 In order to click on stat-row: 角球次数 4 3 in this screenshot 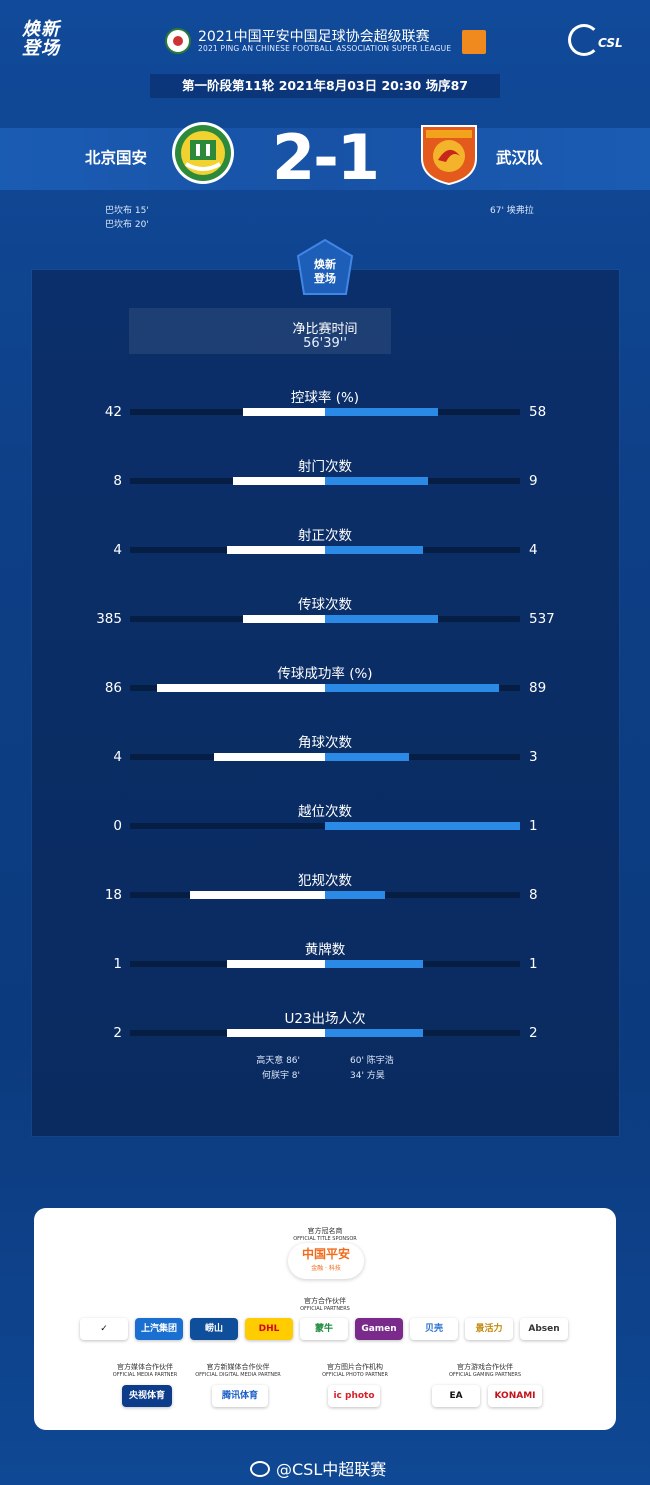, I will do `click(325, 761)`.